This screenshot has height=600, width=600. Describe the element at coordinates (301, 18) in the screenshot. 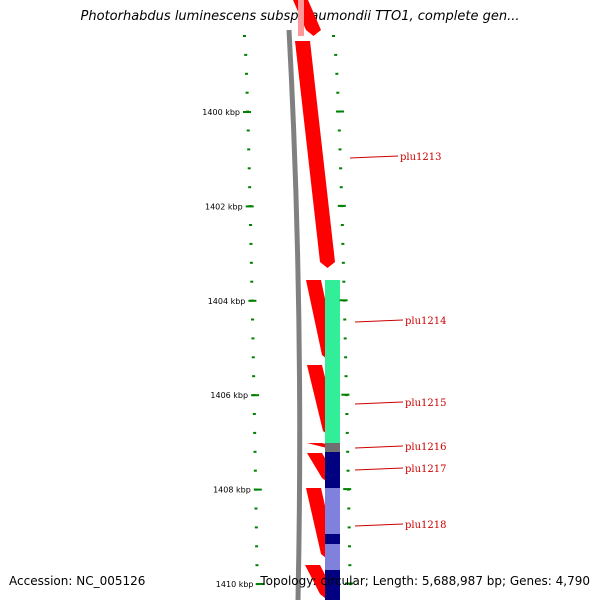

I see `cds-highlight` at that location.